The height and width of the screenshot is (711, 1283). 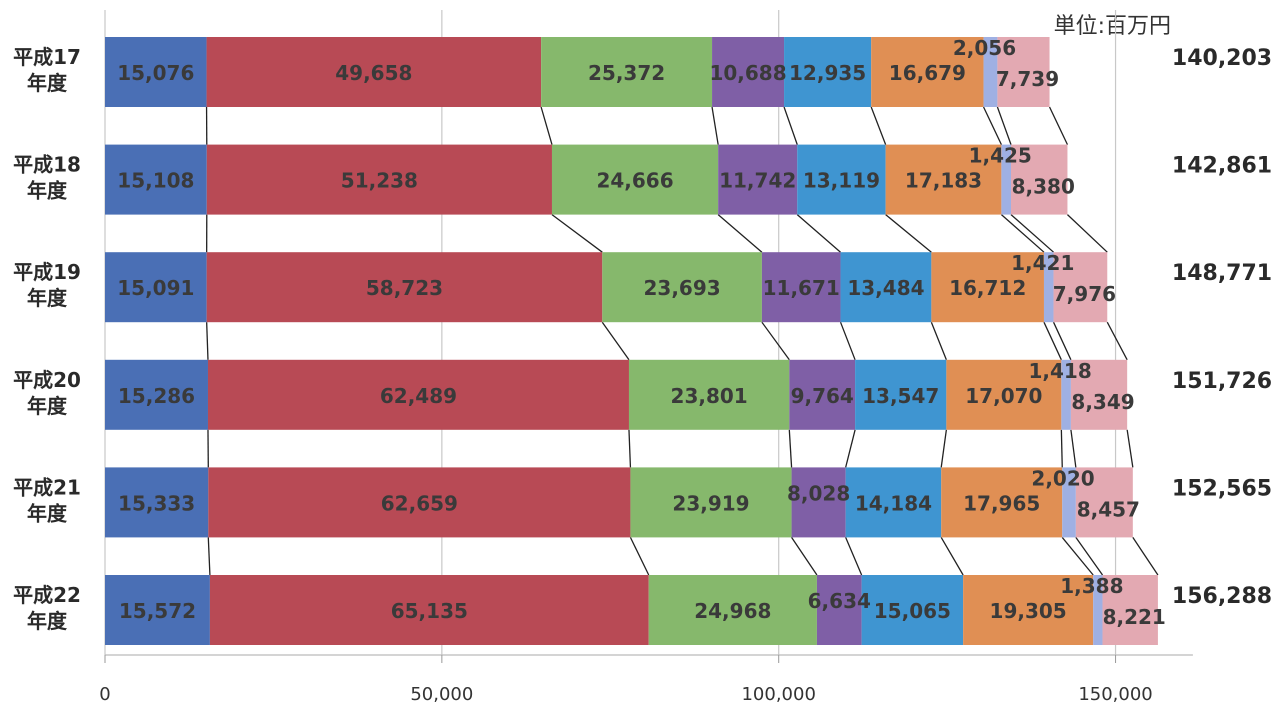 I want to click on data-label: 23,801, so click(x=709, y=396).